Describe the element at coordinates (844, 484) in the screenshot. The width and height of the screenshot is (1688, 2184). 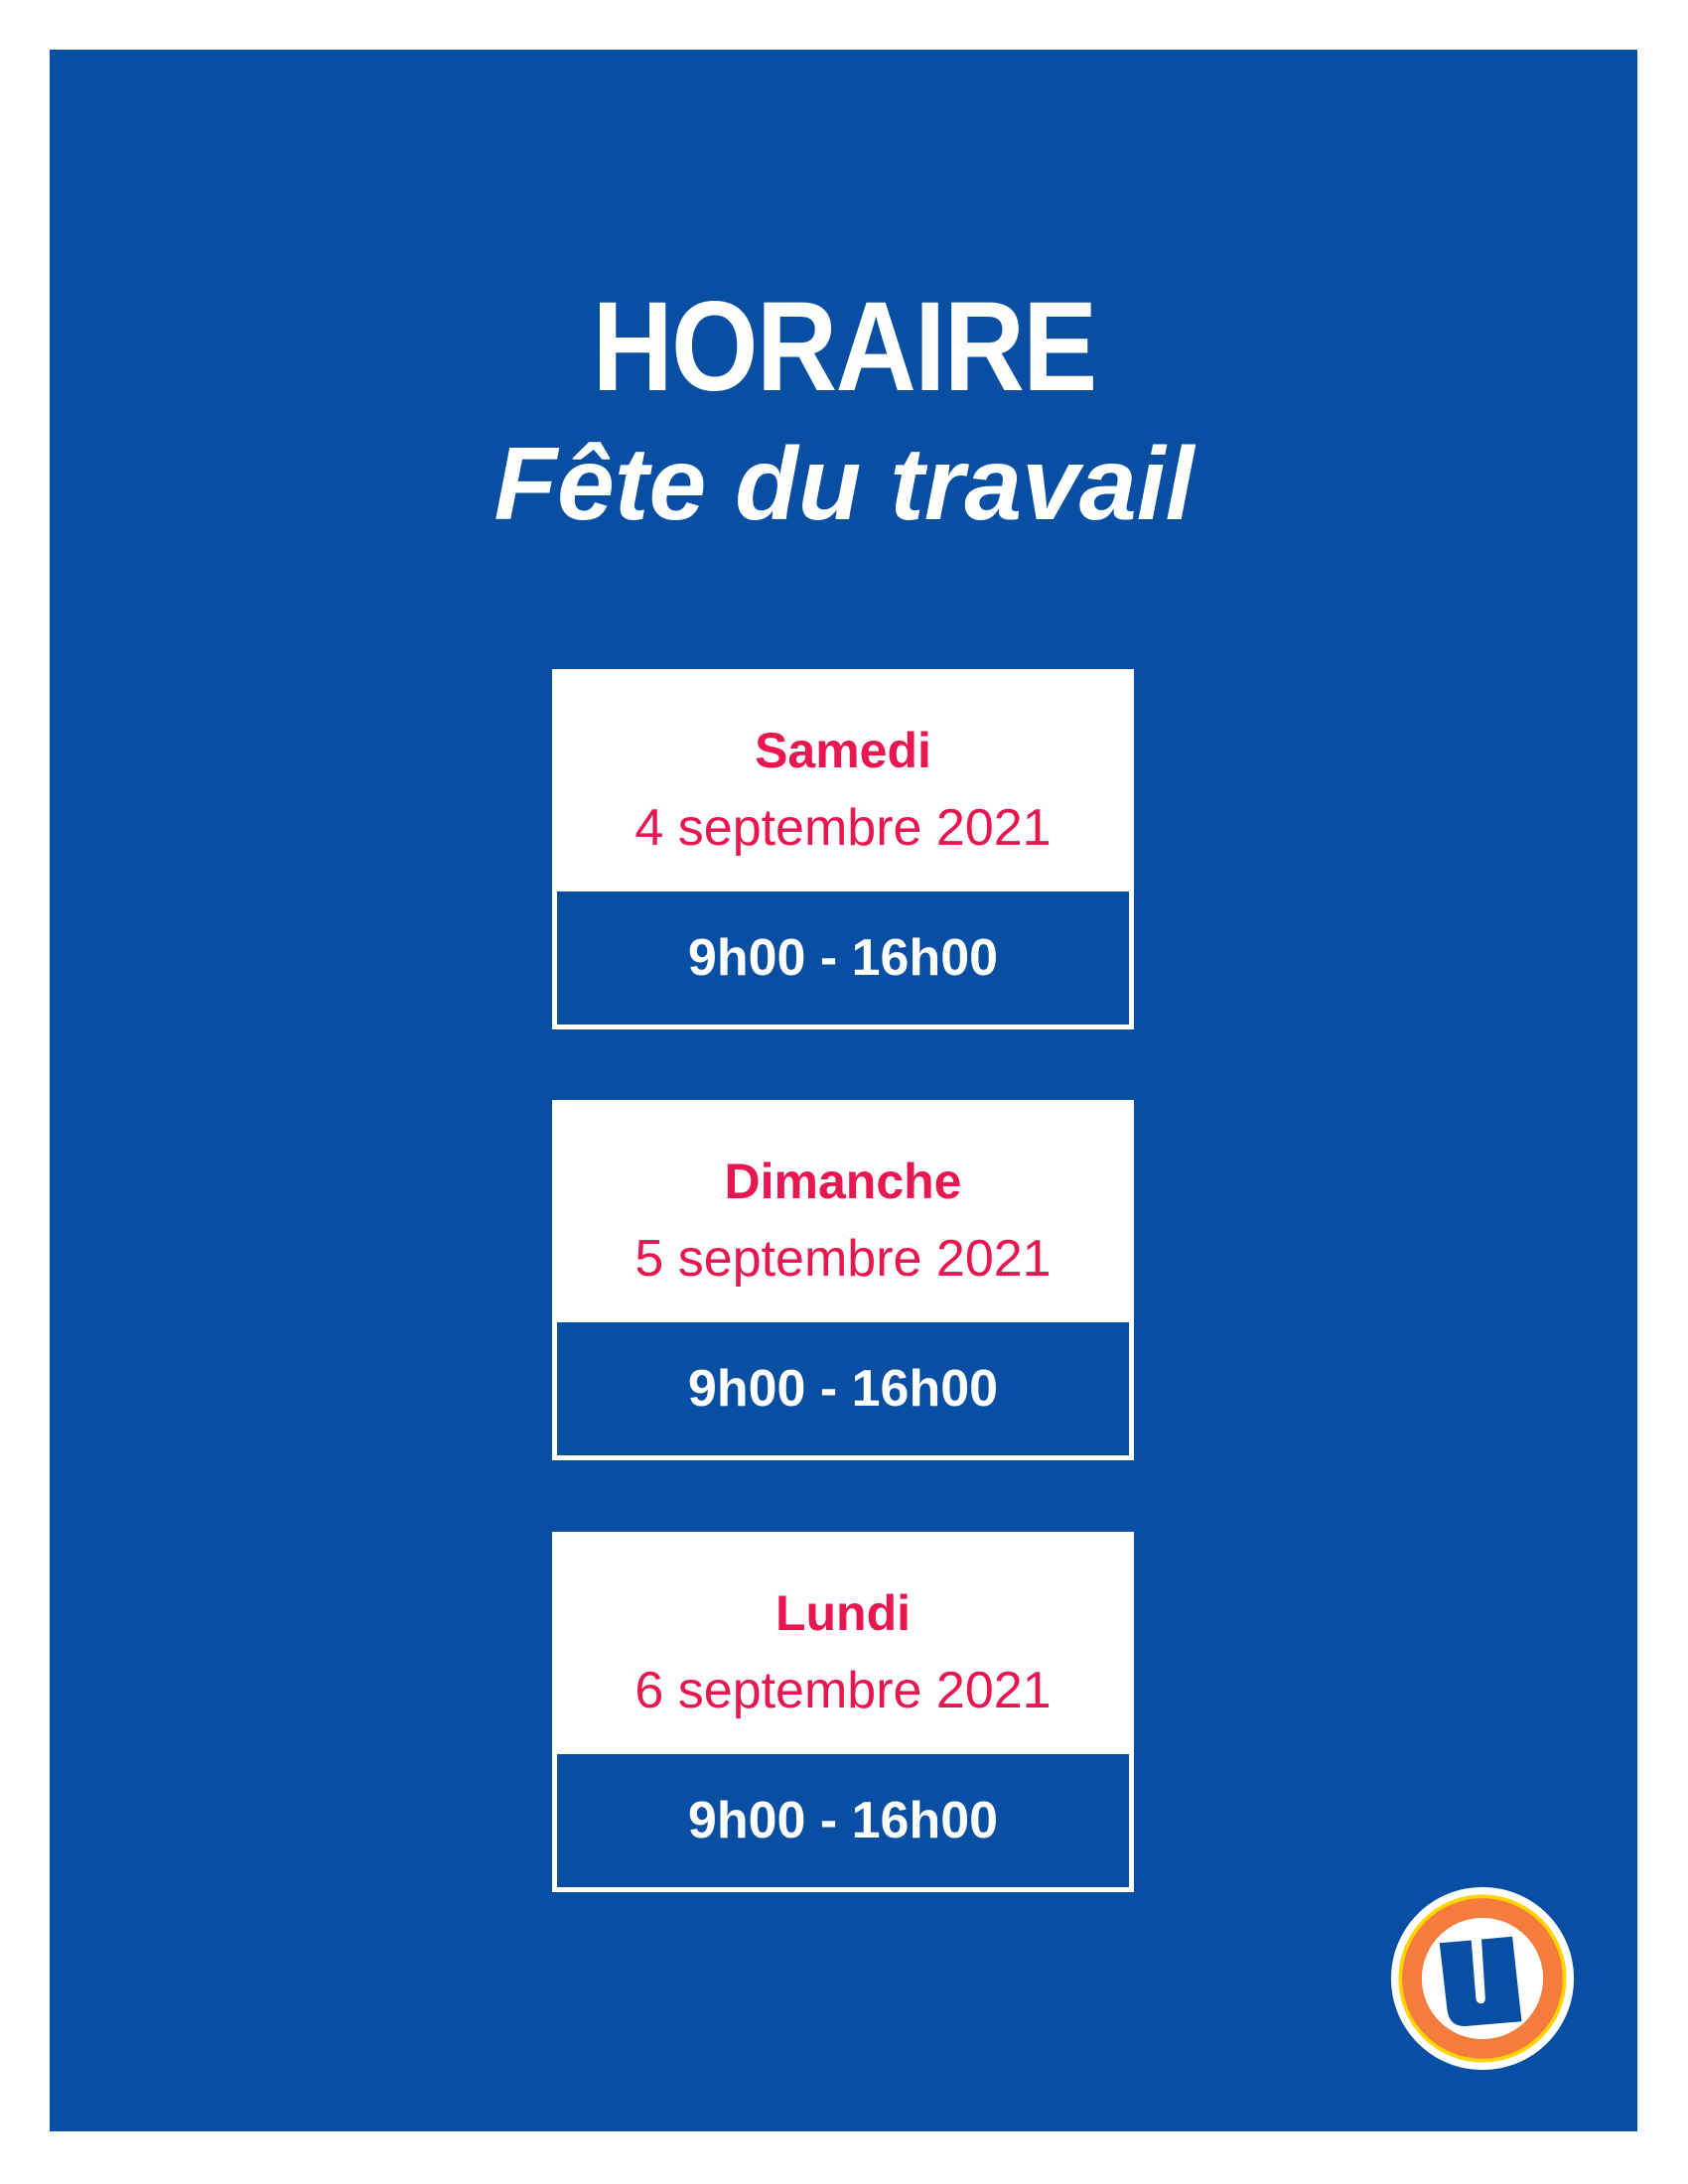
I see `page-subtitle: Fête du travail` at that location.